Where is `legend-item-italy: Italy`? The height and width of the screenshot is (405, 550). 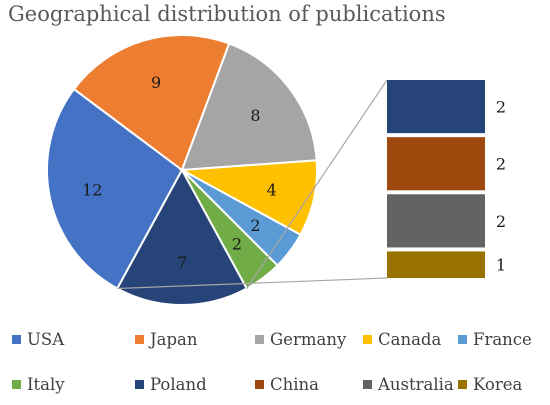
legend-item-italy: Italy is located at coordinates (38, 384).